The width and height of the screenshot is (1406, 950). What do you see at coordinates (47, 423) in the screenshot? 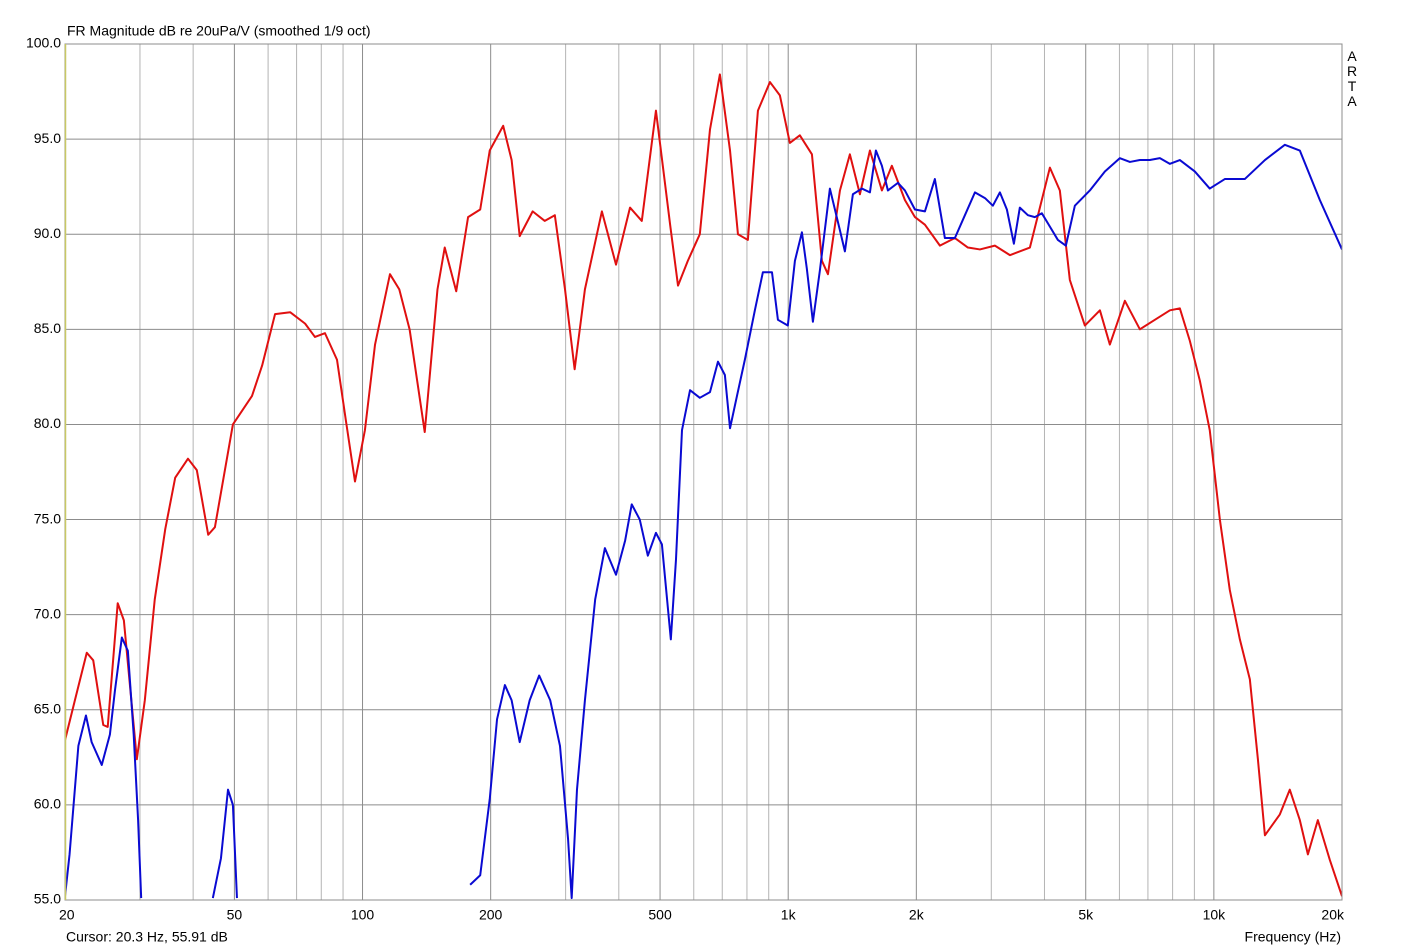
I see `y-tick-label: 80.0` at bounding box center [47, 423].